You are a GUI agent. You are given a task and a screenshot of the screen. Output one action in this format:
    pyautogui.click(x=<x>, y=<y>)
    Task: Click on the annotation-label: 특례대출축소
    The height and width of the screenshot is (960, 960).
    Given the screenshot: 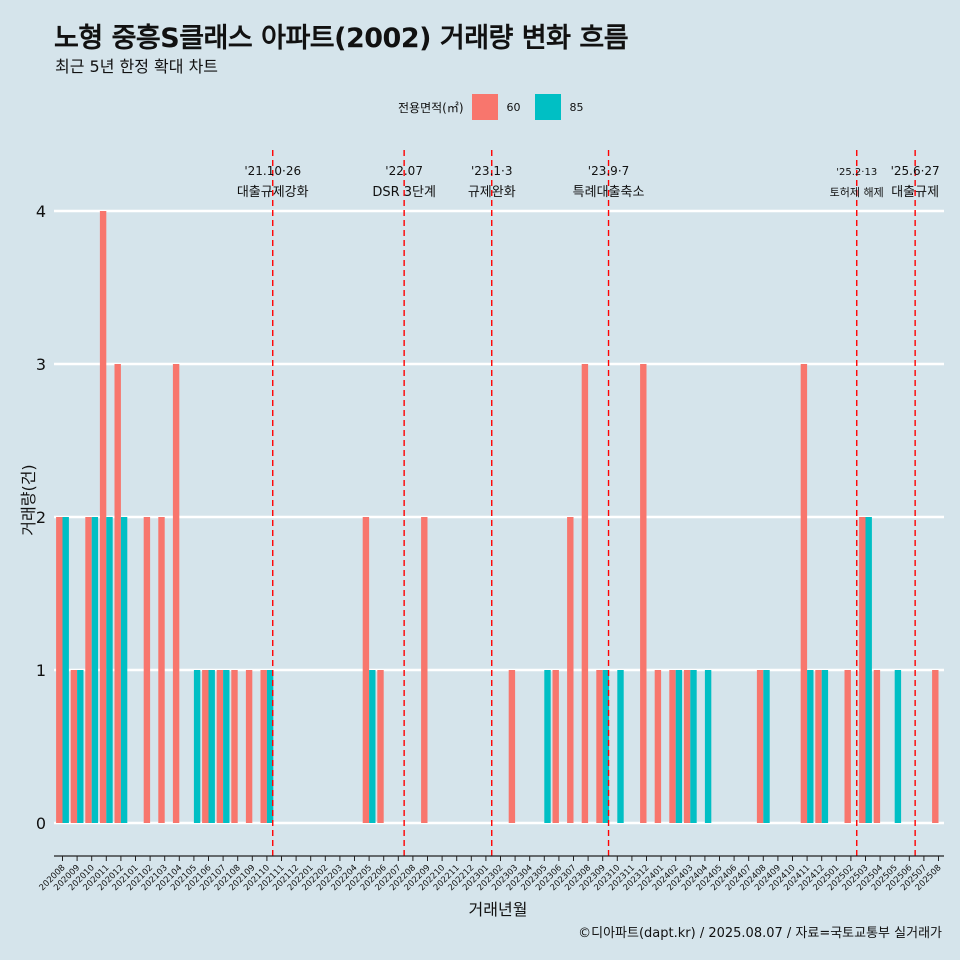 What is the action you would take?
    pyautogui.click(x=609, y=192)
    